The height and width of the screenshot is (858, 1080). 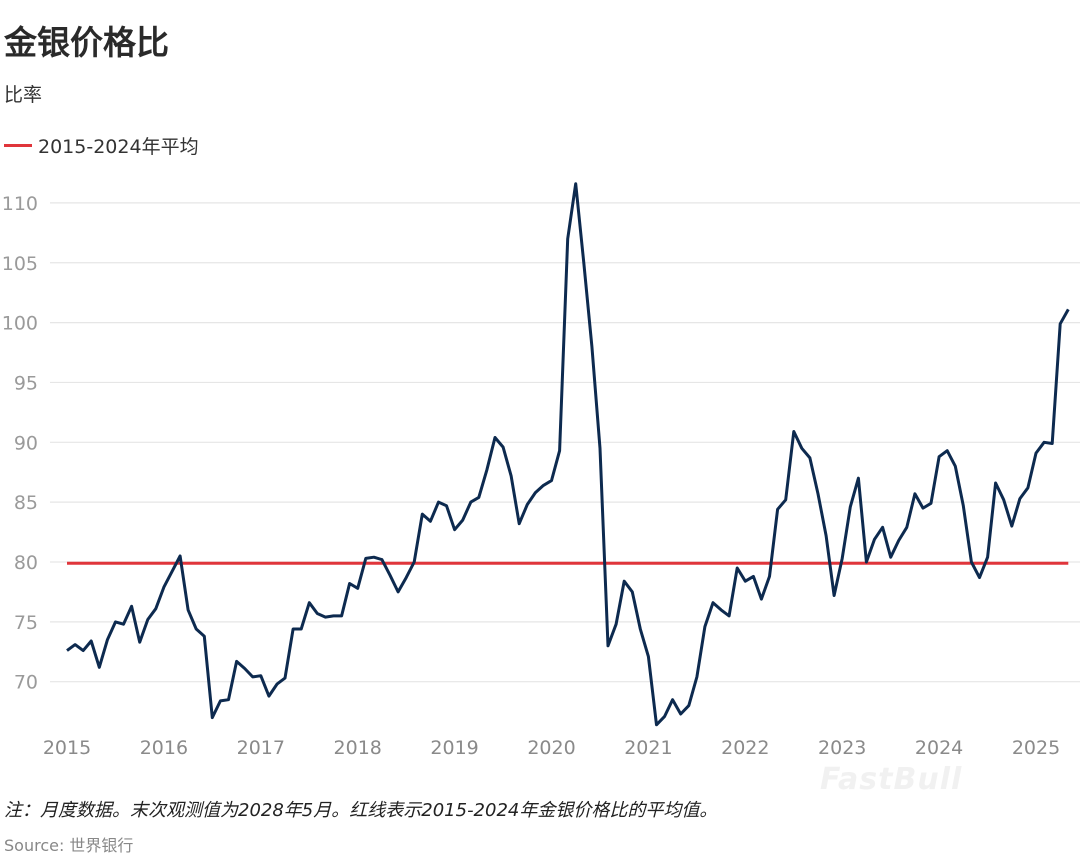 I want to click on y-tick-label: 75, so click(x=26, y=623).